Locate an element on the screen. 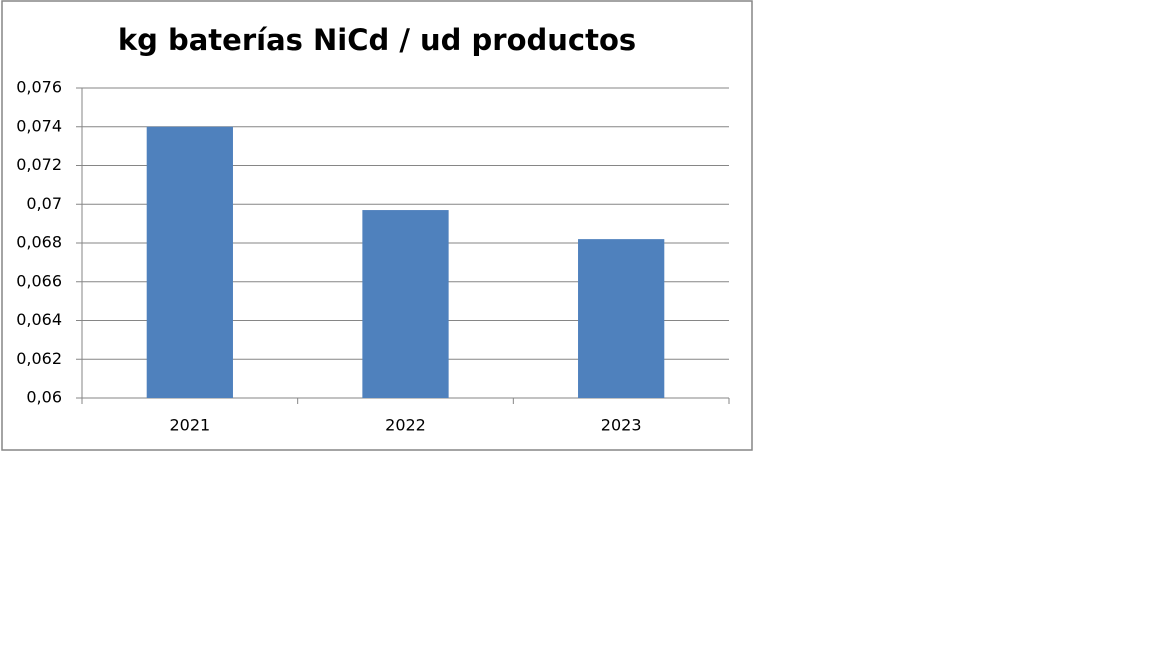 This screenshot has height=652, width=1152. x-tick-label: 2021 is located at coordinates (189, 425).